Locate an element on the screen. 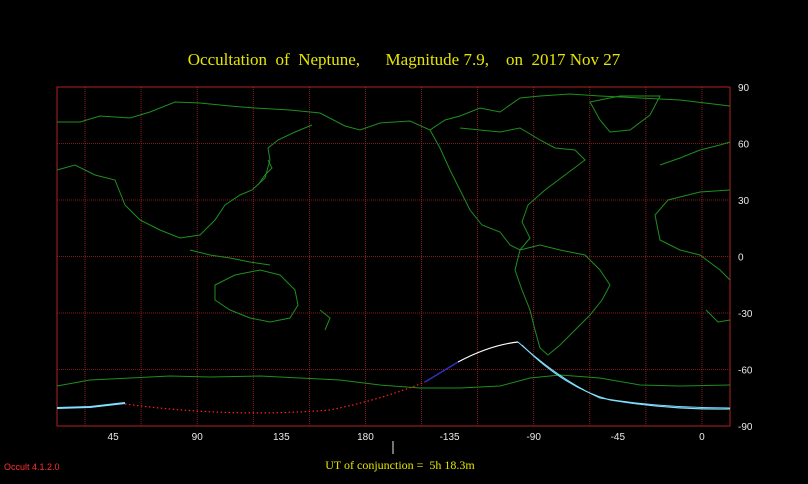 This screenshot has height=484, width=808. path-limit-north is located at coordinates (624, 375).